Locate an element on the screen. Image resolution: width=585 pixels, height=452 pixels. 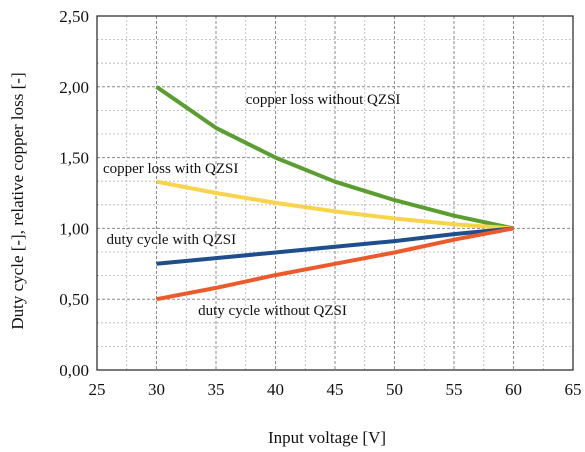
x-tick-label: 40 is located at coordinates (275, 389).